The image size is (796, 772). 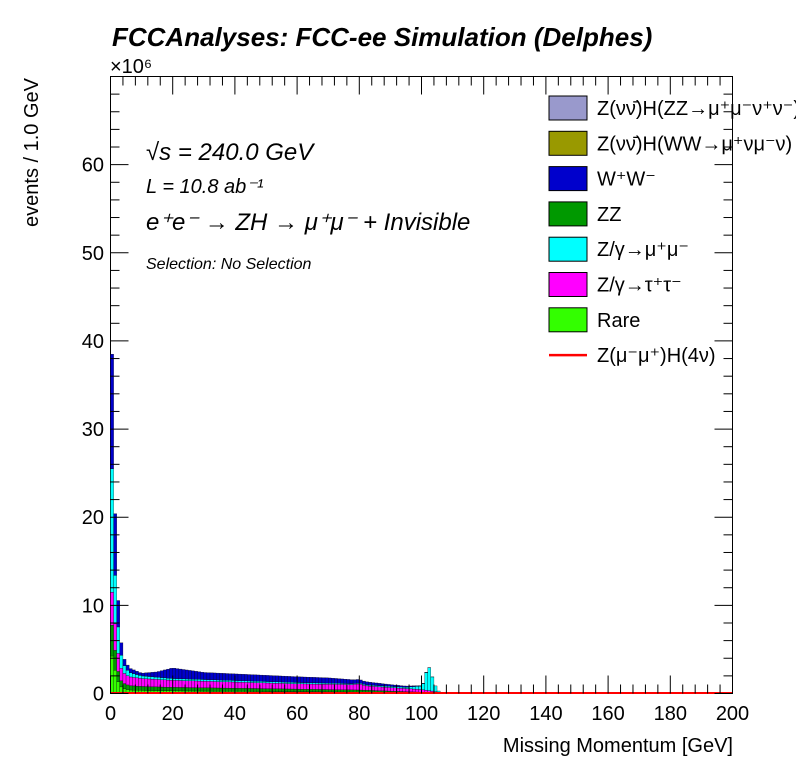 What do you see at coordinates (382, 37) in the screenshot?
I see `chart-title: FCCAnalyses: FCC-ee Simulation (Delphes)` at bounding box center [382, 37].